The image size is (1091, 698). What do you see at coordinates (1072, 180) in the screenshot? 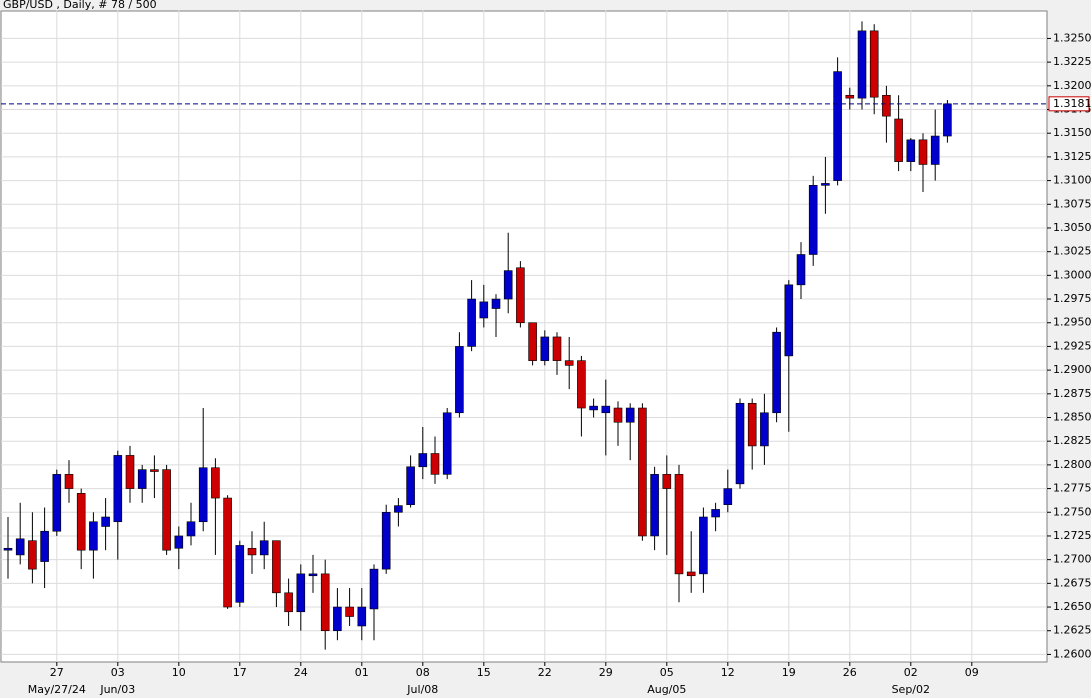
I see `y-tick-label: 1.3100` at bounding box center [1072, 180].